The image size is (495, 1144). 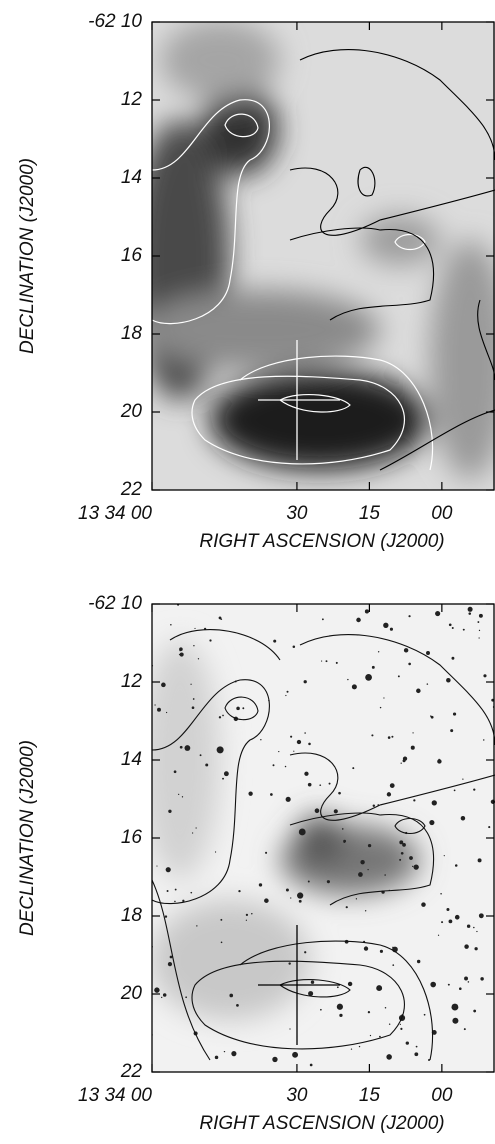 What do you see at coordinates (370, 1095) in the screenshot?
I see `x-tick-label: 15` at bounding box center [370, 1095].